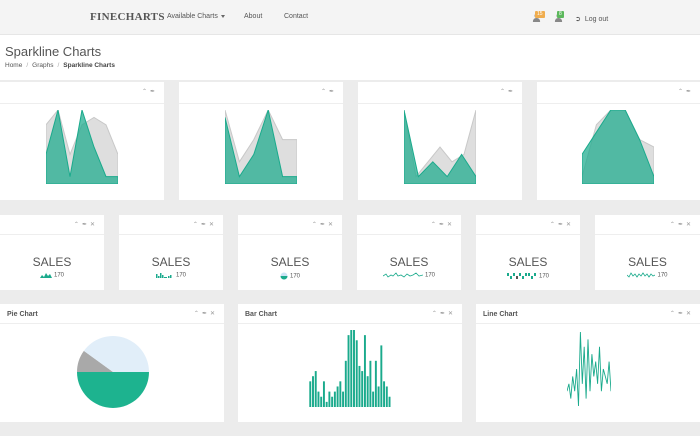 The image size is (700, 436). What do you see at coordinates (596, 19) in the screenshot?
I see `logout-label: Log out` at bounding box center [596, 19].